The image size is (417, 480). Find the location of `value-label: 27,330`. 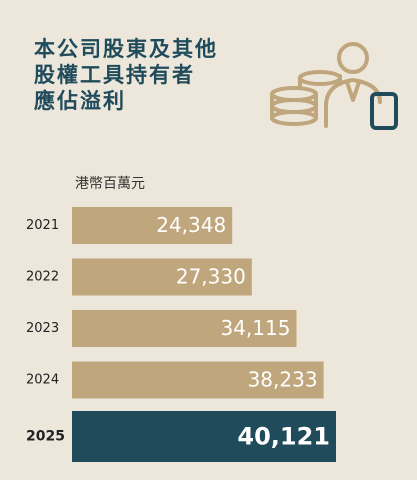

value-label: 27,330 is located at coordinates (211, 277).